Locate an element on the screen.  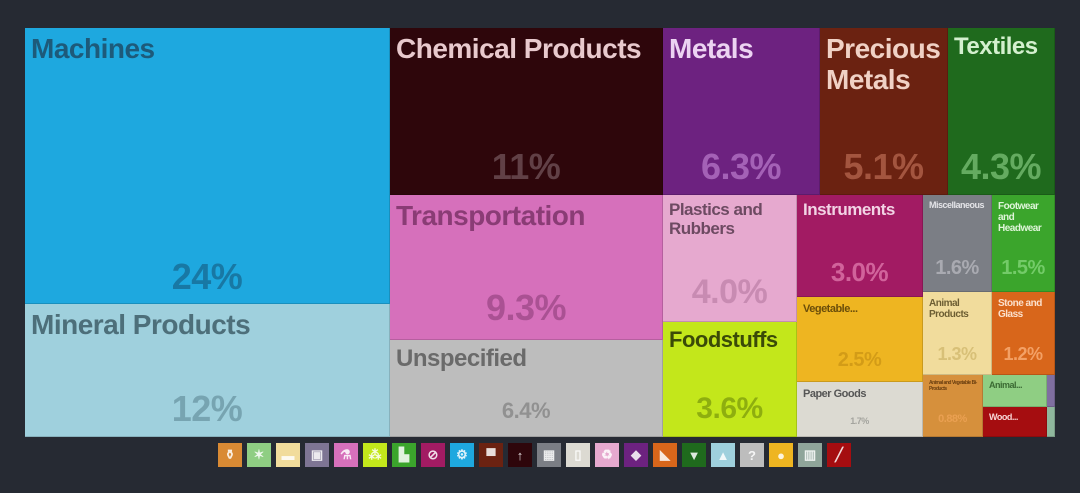
cell-label: Machines is located at coordinates (93, 48).